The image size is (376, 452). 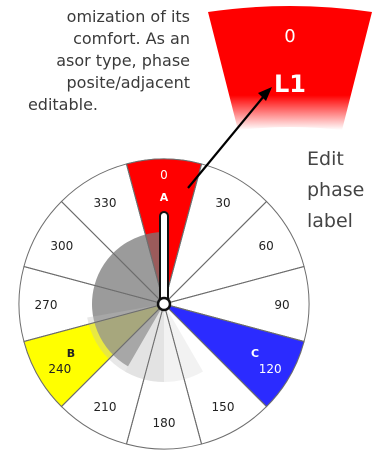 What do you see at coordinates (255, 353) in the screenshot?
I see `phase-label-C: C` at bounding box center [255, 353].